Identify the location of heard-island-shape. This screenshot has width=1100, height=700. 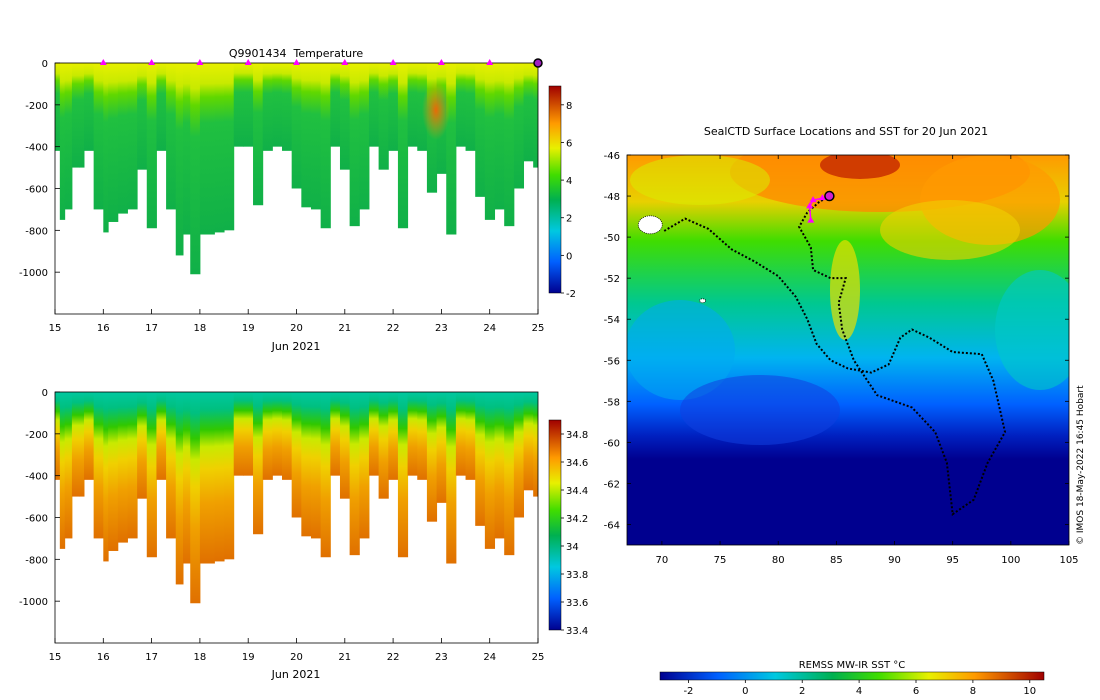
(703, 301).